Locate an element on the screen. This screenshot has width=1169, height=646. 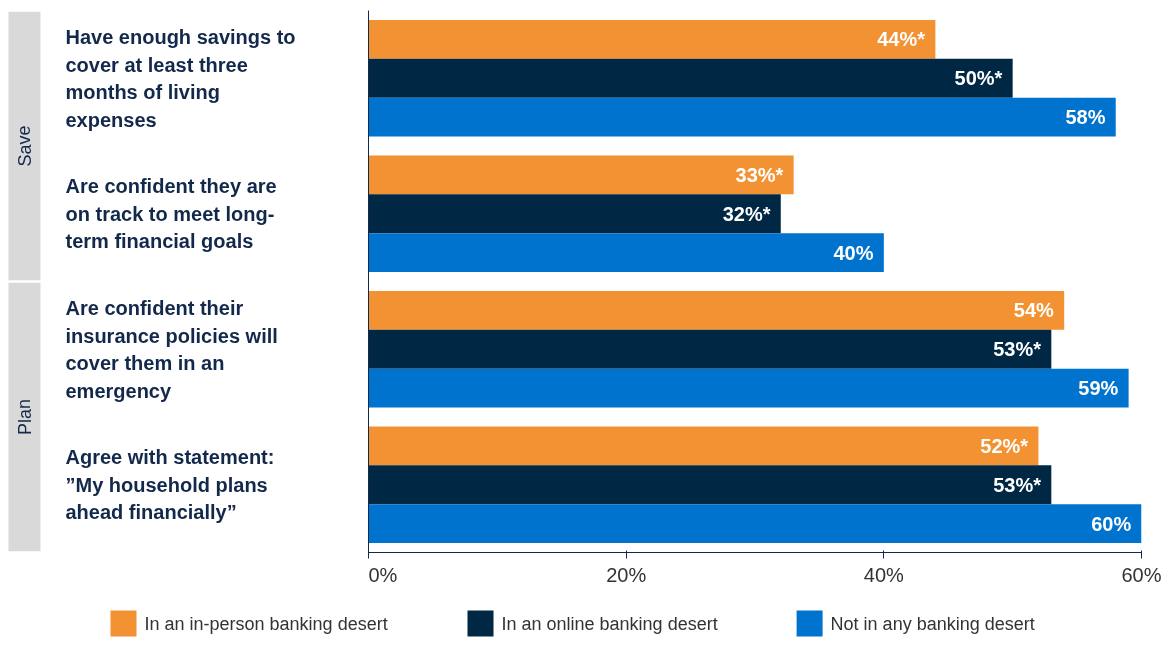
text: Save is located at coordinates (24, 146).